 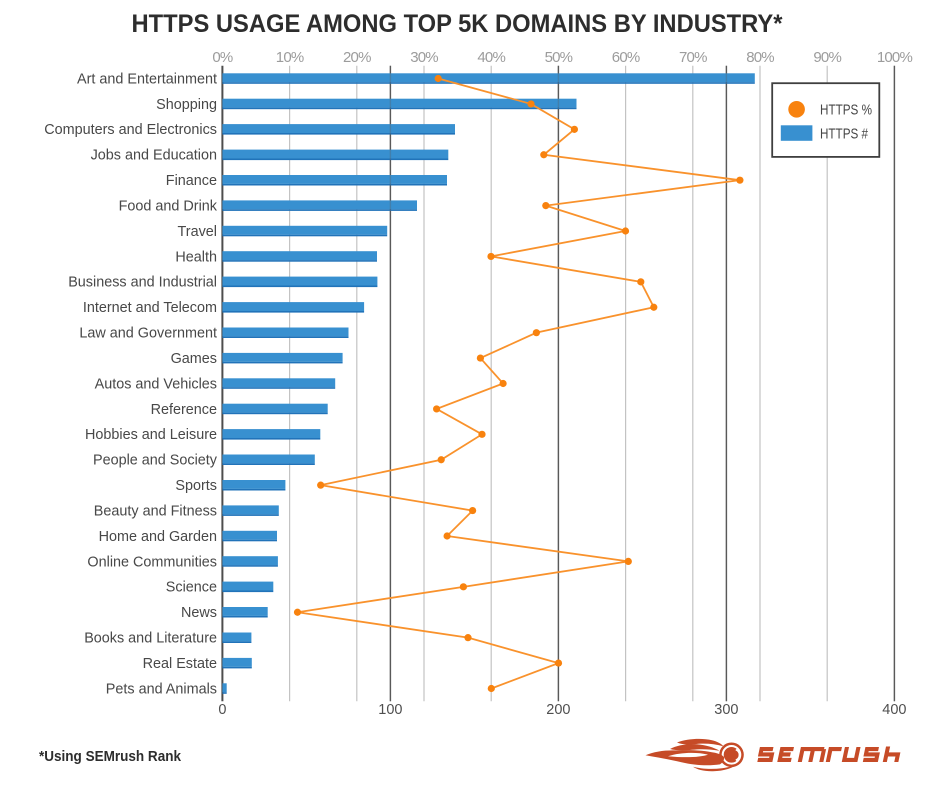 What do you see at coordinates (726, 710) in the screenshot?
I see `svg-text: 300` at bounding box center [726, 710].